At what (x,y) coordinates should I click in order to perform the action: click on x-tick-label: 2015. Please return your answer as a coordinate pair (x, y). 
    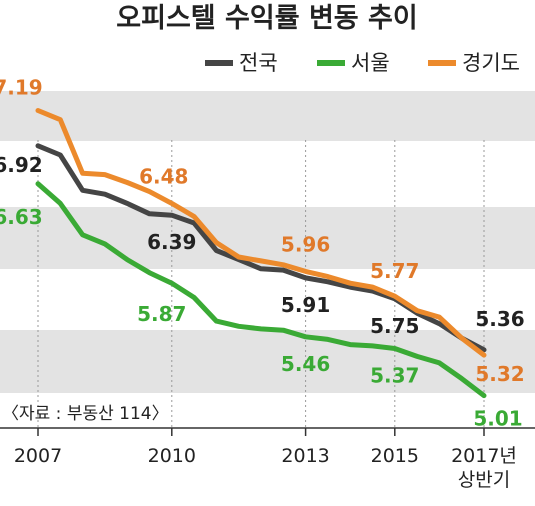
    Looking at the image, I should click on (395, 456).